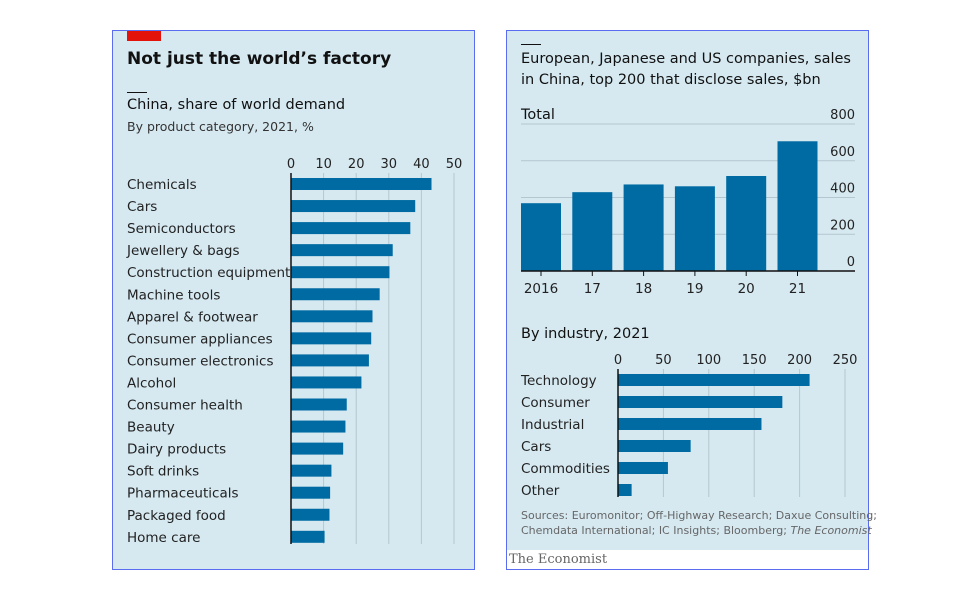 The width and height of the screenshot is (980, 600). I want to click on economist-red-tag, so click(144, 36).